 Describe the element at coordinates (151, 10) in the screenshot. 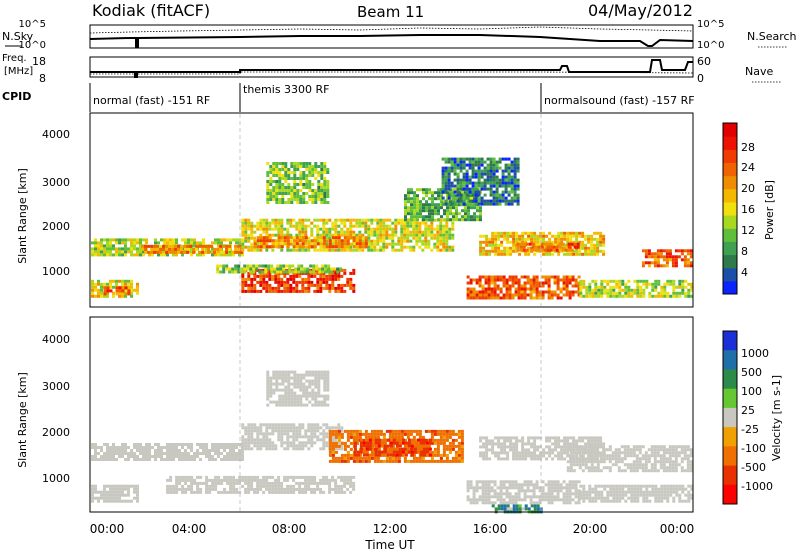

I see `station-title: Kodiak (fitACF)` at that location.